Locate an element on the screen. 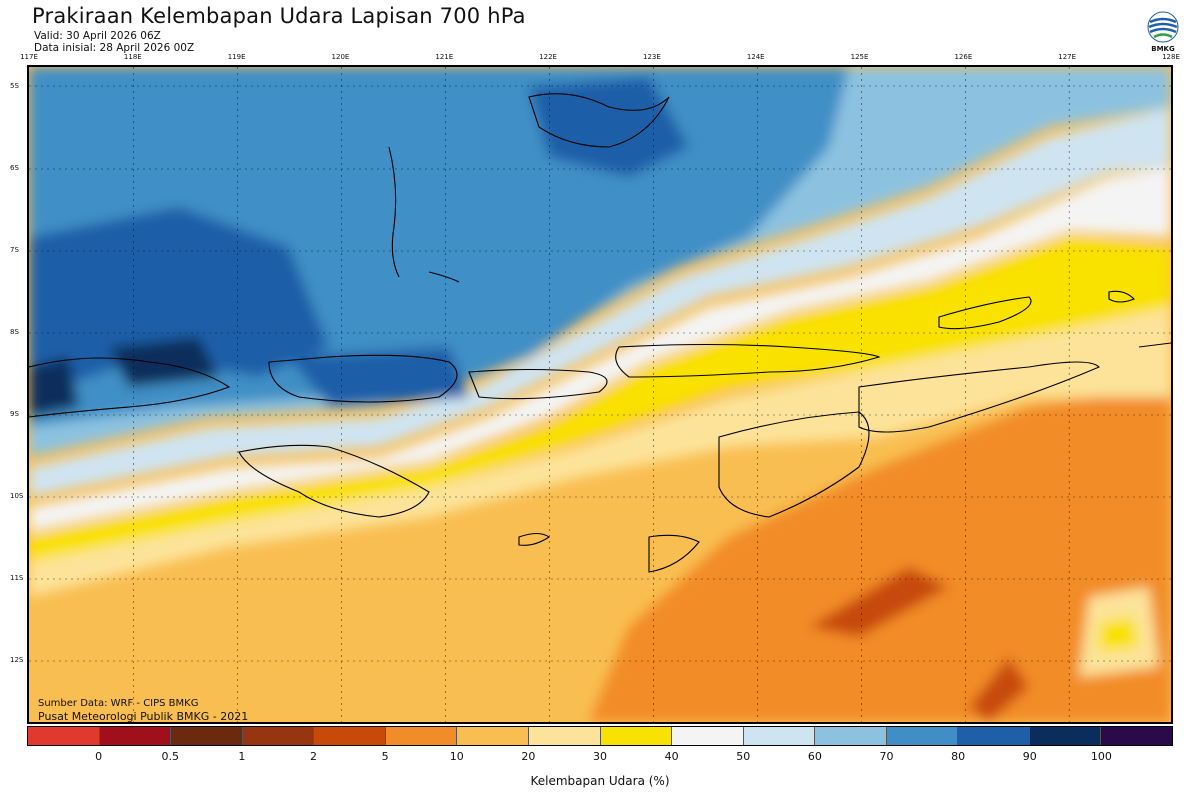 This screenshot has width=1200, height=800. colorbar-tick: 0 is located at coordinates (99, 756).